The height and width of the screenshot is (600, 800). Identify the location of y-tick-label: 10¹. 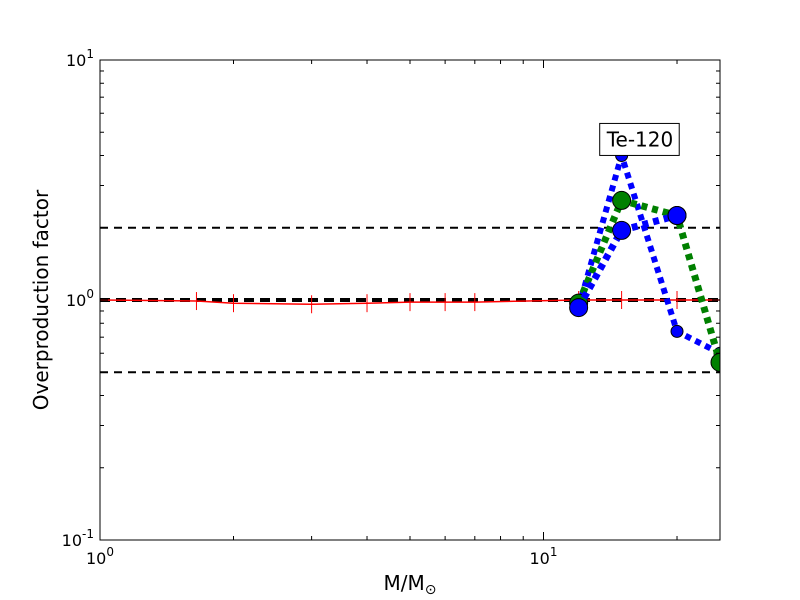
(80, 58).